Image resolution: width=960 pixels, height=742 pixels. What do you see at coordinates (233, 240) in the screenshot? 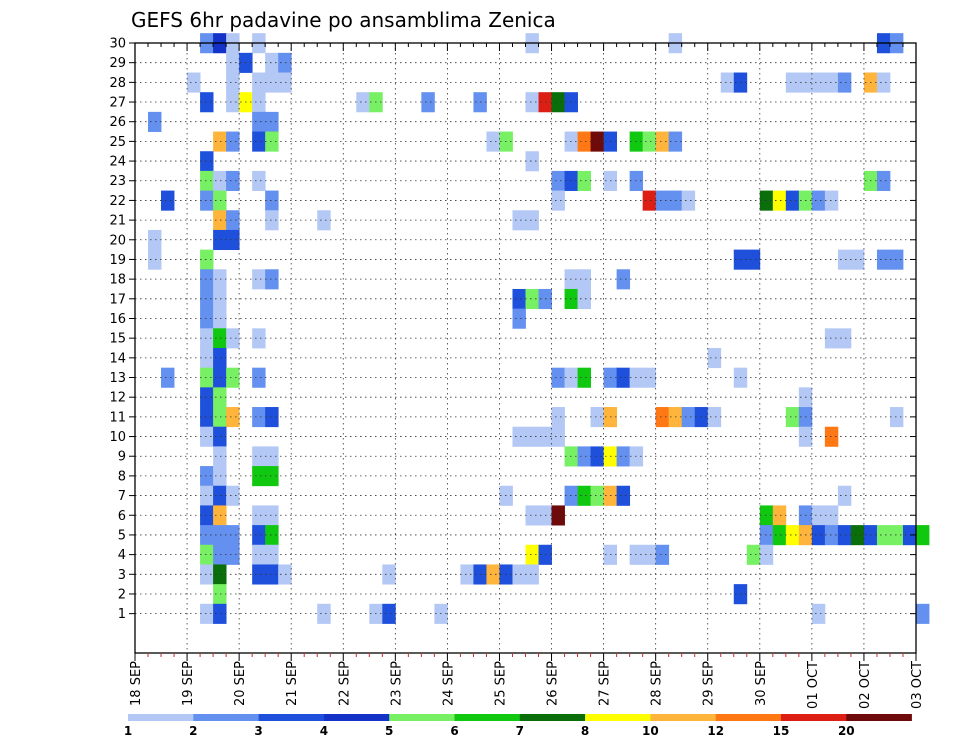
I see `heatmap-cell-m20-s7` at bounding box center [233, 240].